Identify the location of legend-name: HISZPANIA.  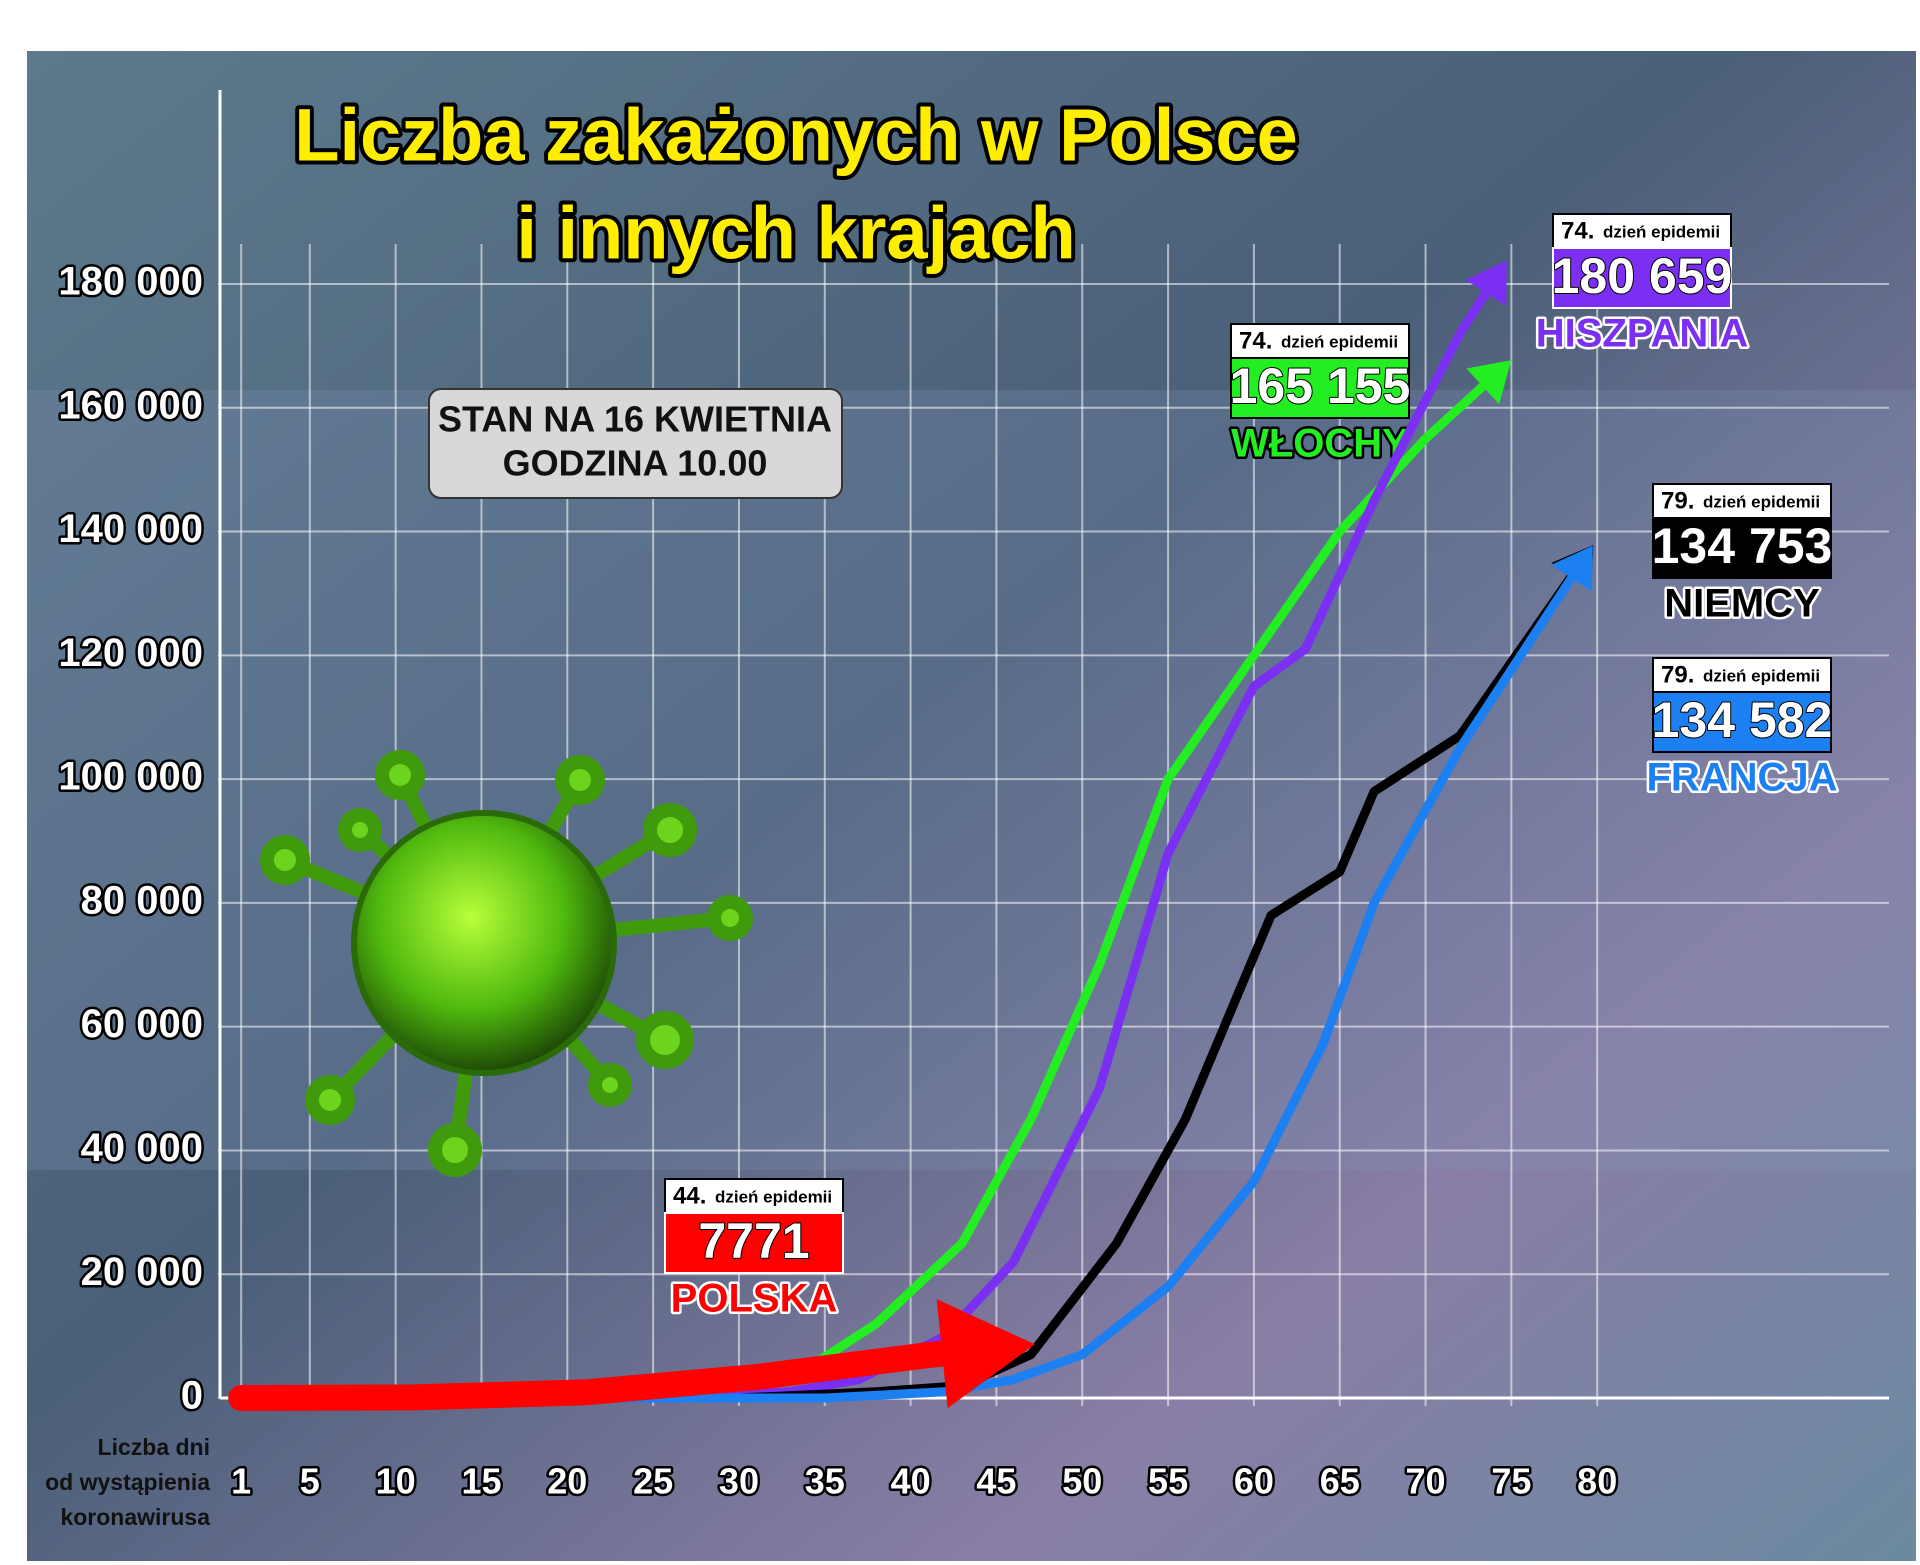
(1642, 334).